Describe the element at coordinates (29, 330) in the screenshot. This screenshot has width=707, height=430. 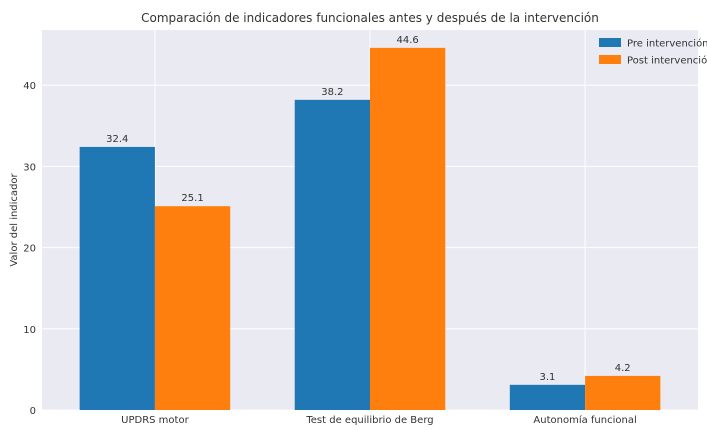
I see `y-tick-label: 10` at that location.